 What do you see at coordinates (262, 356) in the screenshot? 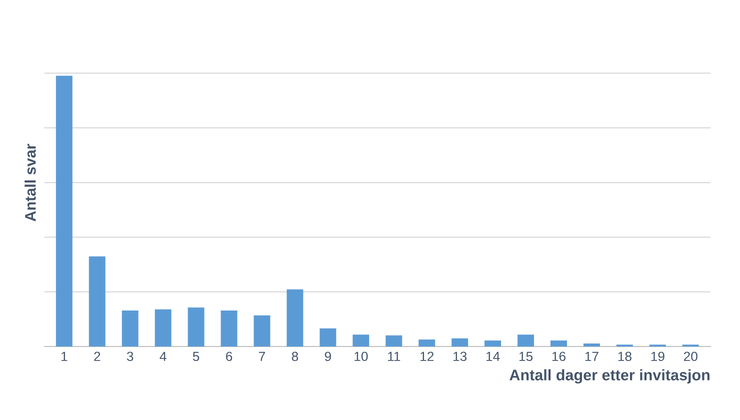
I see `x-tick-label: 7` at bounding box center [262, 356].